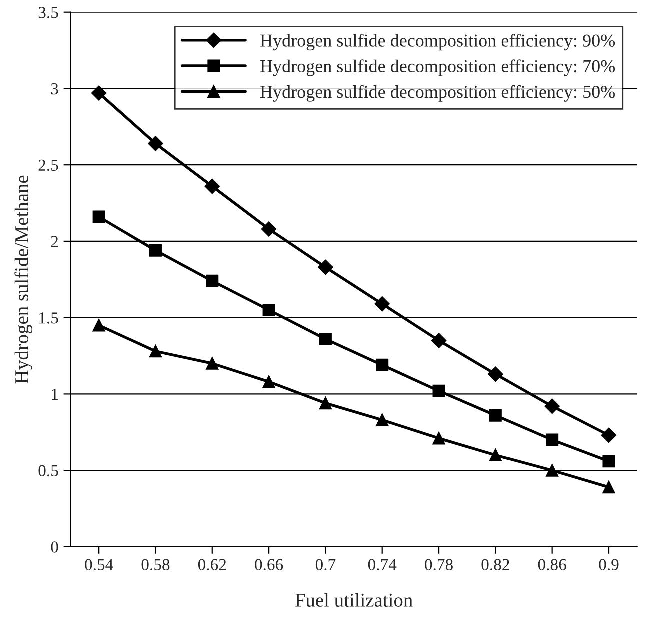  What do you see at coordinates (354, 600) in the screenshot?
I see `x-axis-title: Fuel utilization` at bounding box center [354, 600].